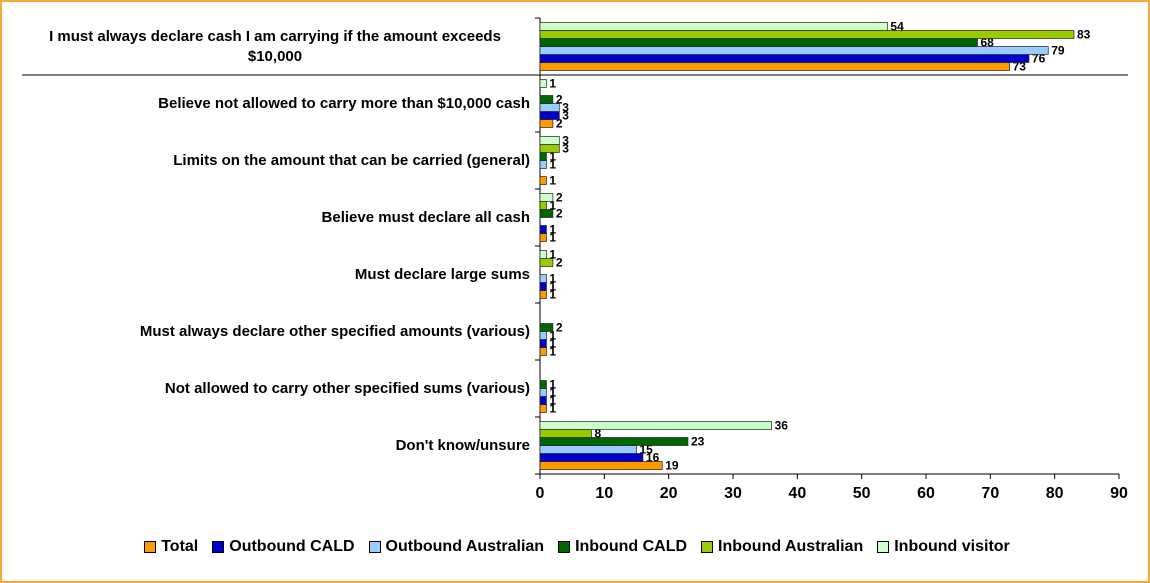 The height and width of the screenshot is (583, 1150). What do you see at coordinates (733, 493) in the screenshot?
I see `x-tick-label: 30` at bounding box center [733, 493].